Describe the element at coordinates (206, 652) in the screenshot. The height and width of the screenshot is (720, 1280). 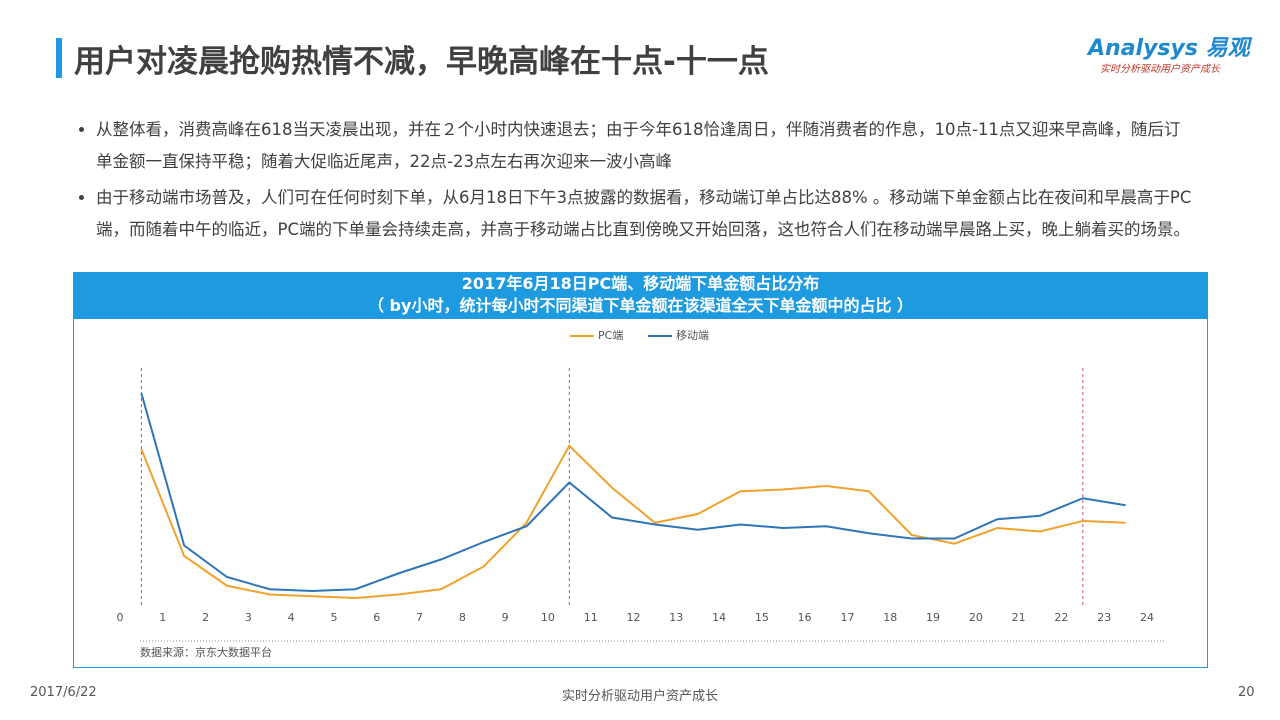
I see `source-note: 数据来源：京东大数据平台` at that location.